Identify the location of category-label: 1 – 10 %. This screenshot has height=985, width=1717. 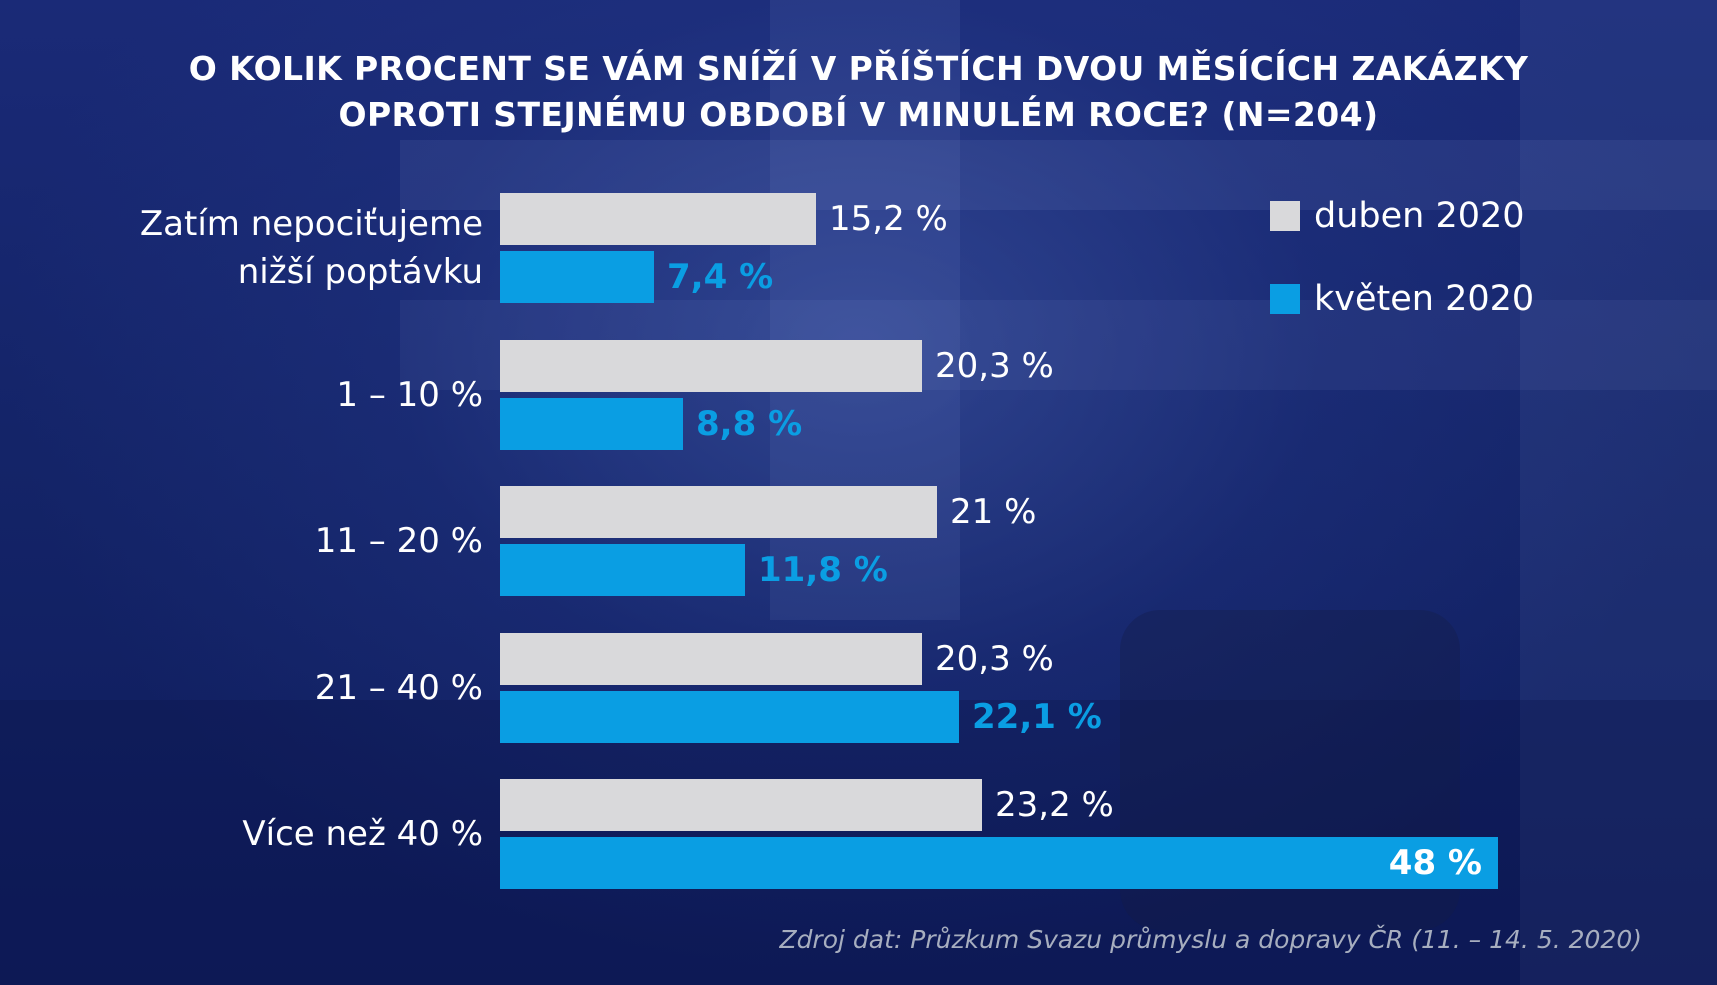
(409, 395).